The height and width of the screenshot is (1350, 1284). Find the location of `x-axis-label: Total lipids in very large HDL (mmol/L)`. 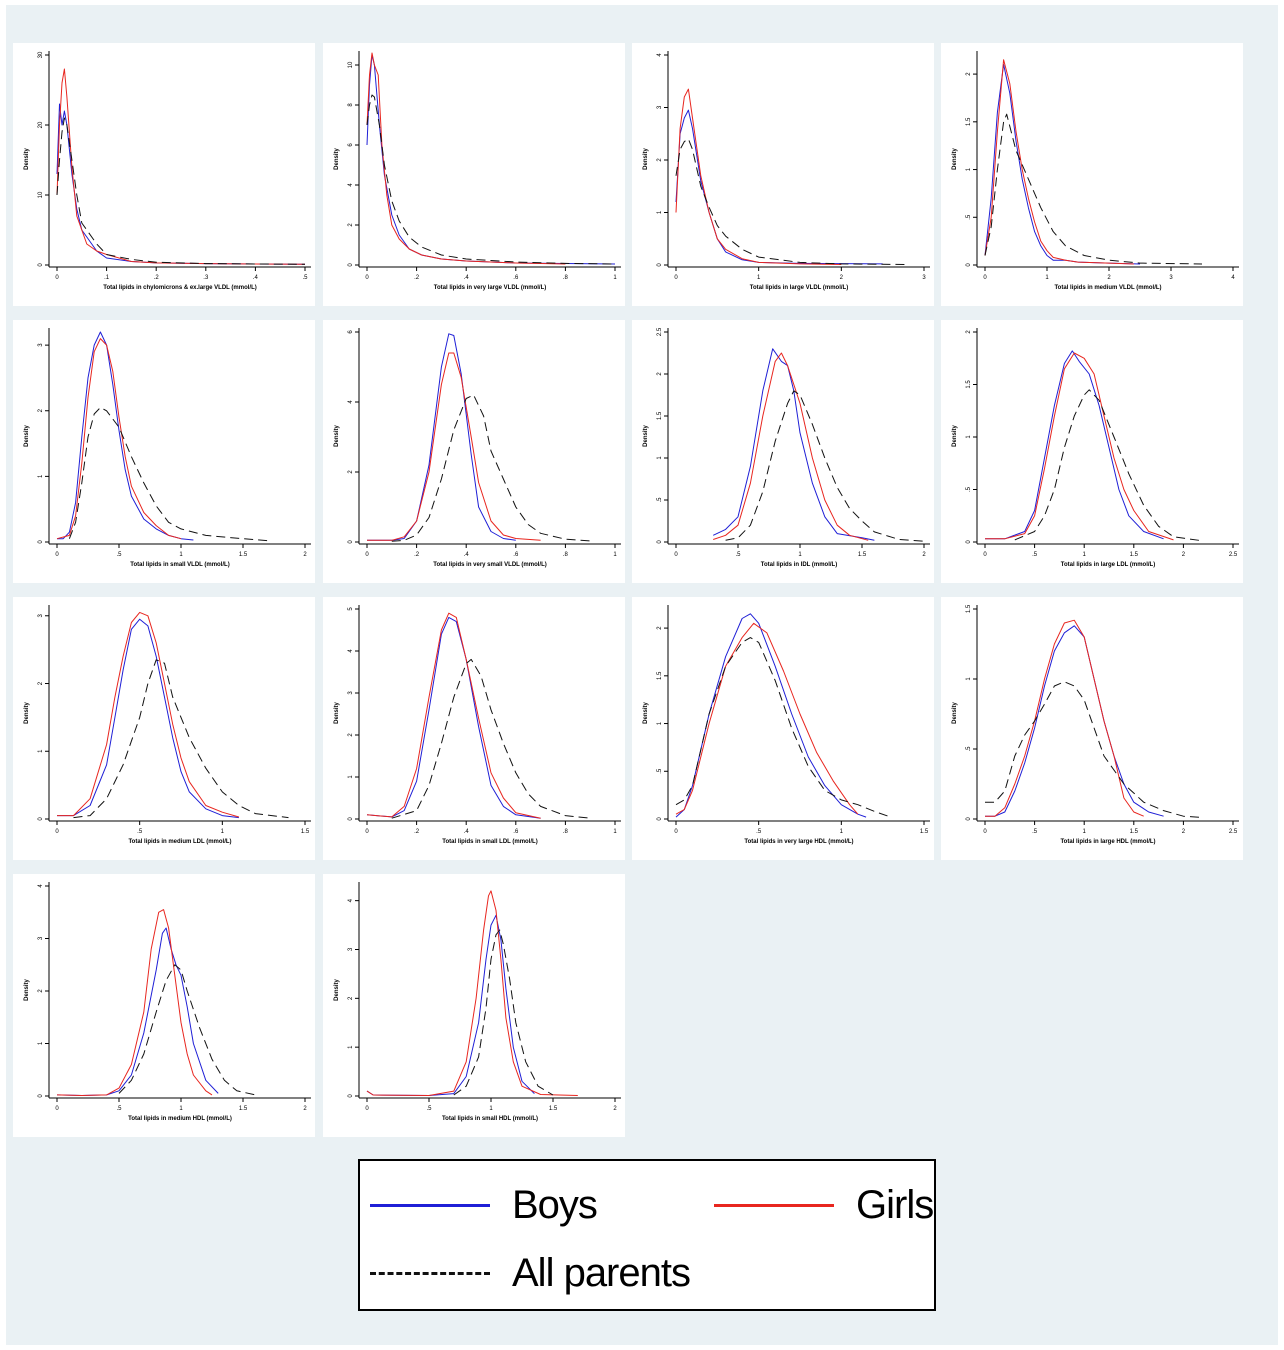

x-axis-label: Total lipids in very large HDL (mmol/L) is located at coordinates (798, 842).